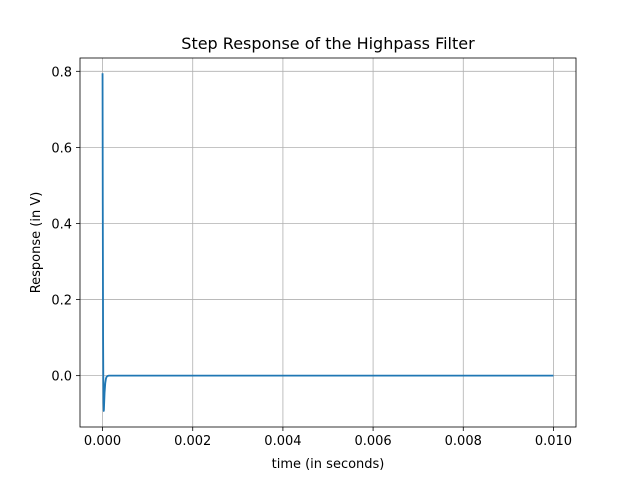  I want to click on y-axis-ticks: 0.0 0.2 0.4 0.6 0.8, so click(65, 225).